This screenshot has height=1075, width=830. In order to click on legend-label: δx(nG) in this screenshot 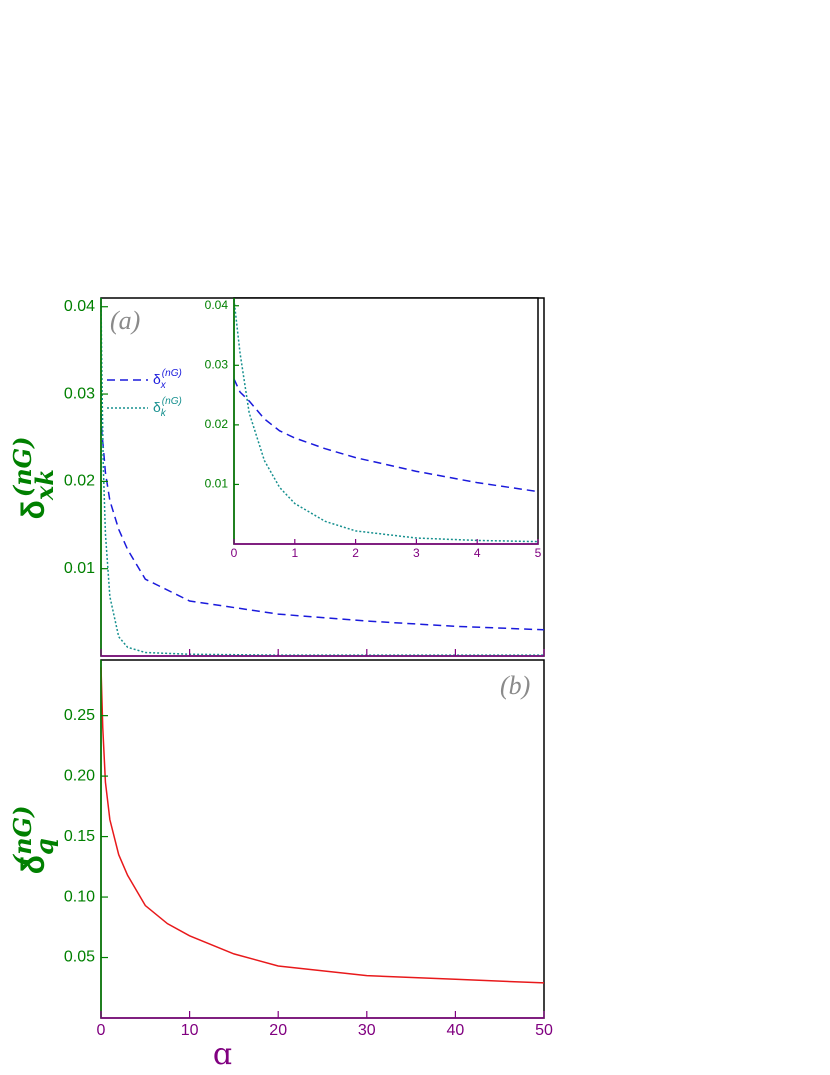, I will do `click(167, 379)`.